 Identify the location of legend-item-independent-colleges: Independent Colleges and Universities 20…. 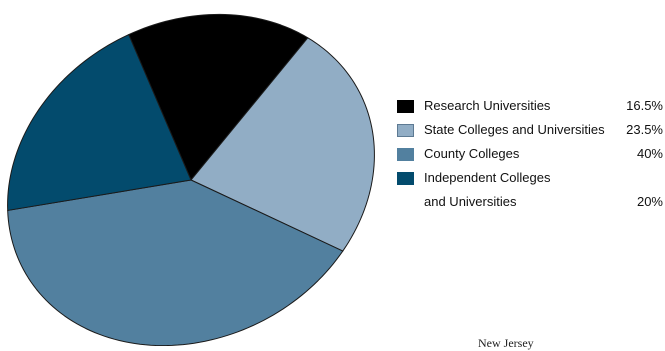
(530, 192).